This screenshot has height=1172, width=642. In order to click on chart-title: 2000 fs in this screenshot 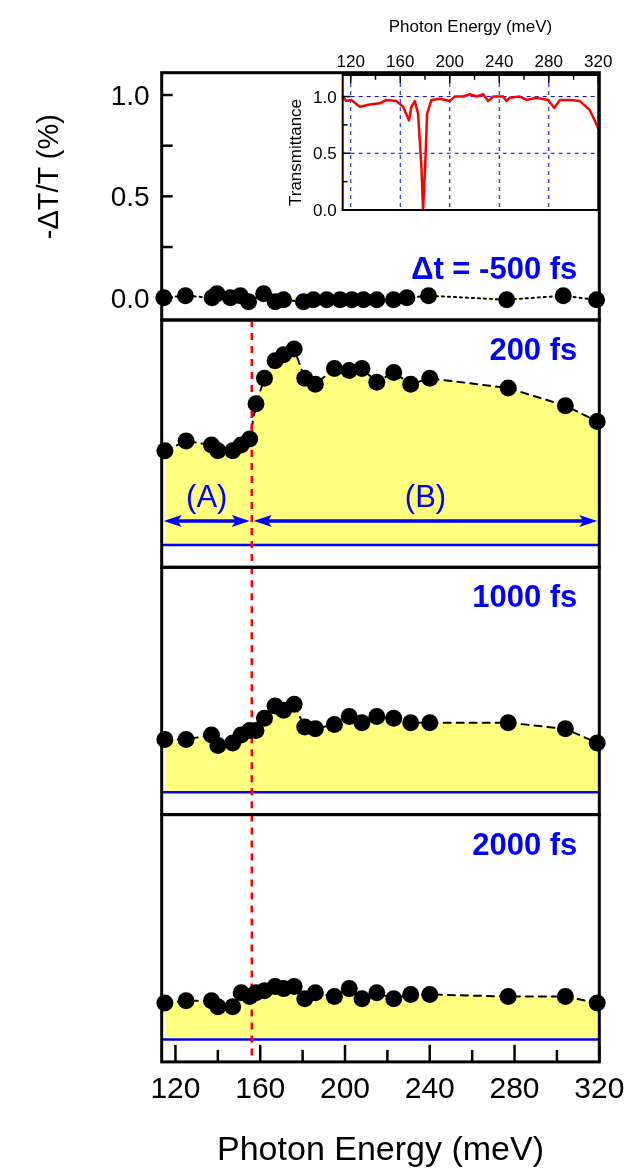, I will do `click(525, 844)`.